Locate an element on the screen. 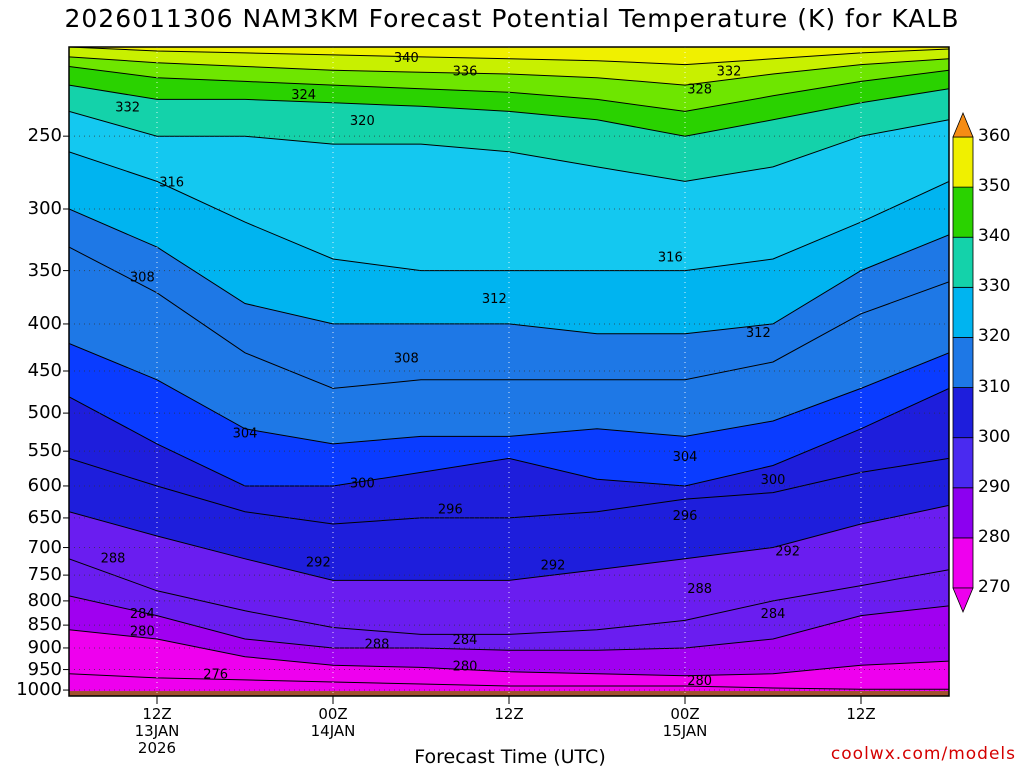  y-tick-label: 1000 is located at coordinates (39, 690).